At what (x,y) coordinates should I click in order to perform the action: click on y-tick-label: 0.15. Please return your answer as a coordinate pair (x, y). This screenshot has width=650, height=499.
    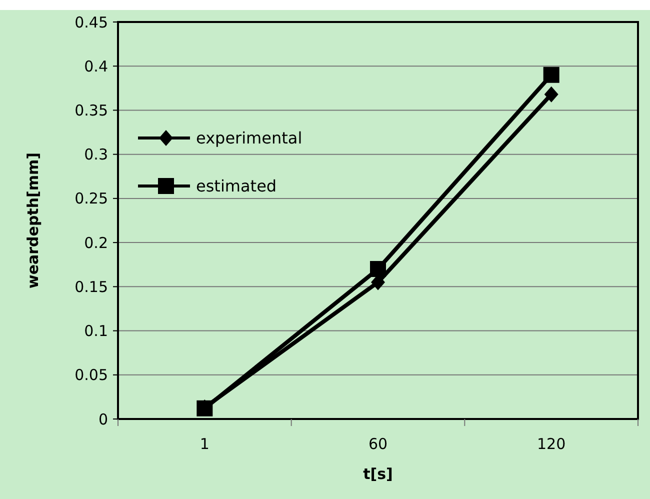
    Looking at the image, I should click on (91, 287).